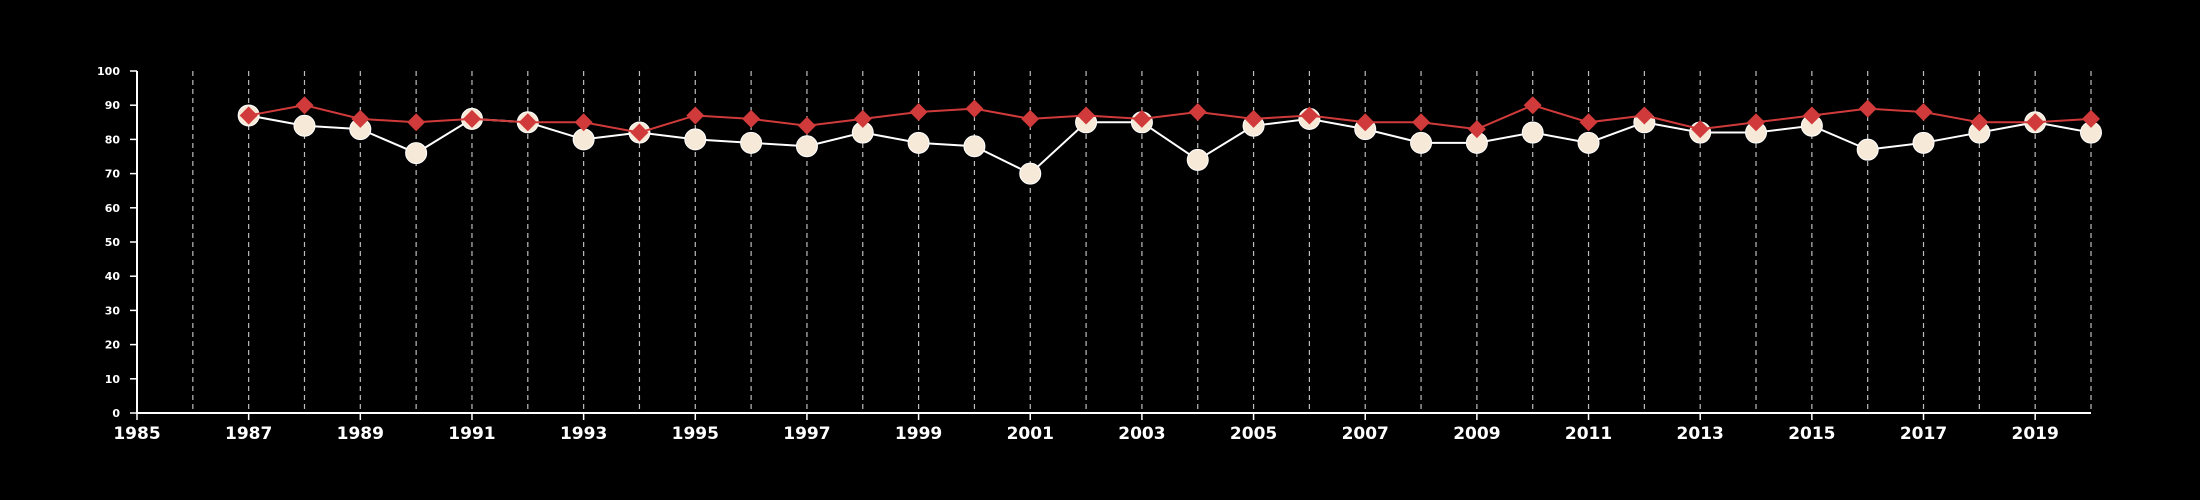 This screenshot has height=500, width=2200. What do you see at coordinates (695, 434) in the screenshot?
I see `x-tick-label: 1995` at bounding box center [695, 434].